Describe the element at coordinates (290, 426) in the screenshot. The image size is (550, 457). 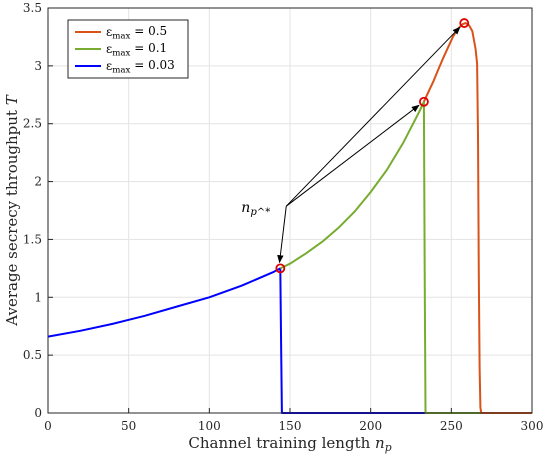
I see `x-tick-label: 150` at that location.